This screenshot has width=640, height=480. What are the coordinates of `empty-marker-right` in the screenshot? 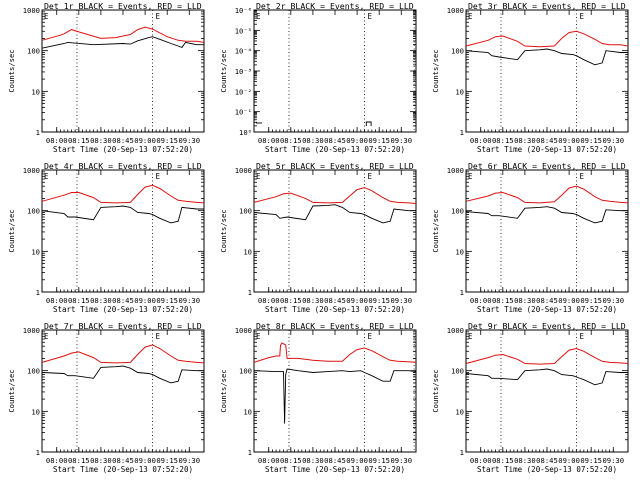 It's located at (368, 123).